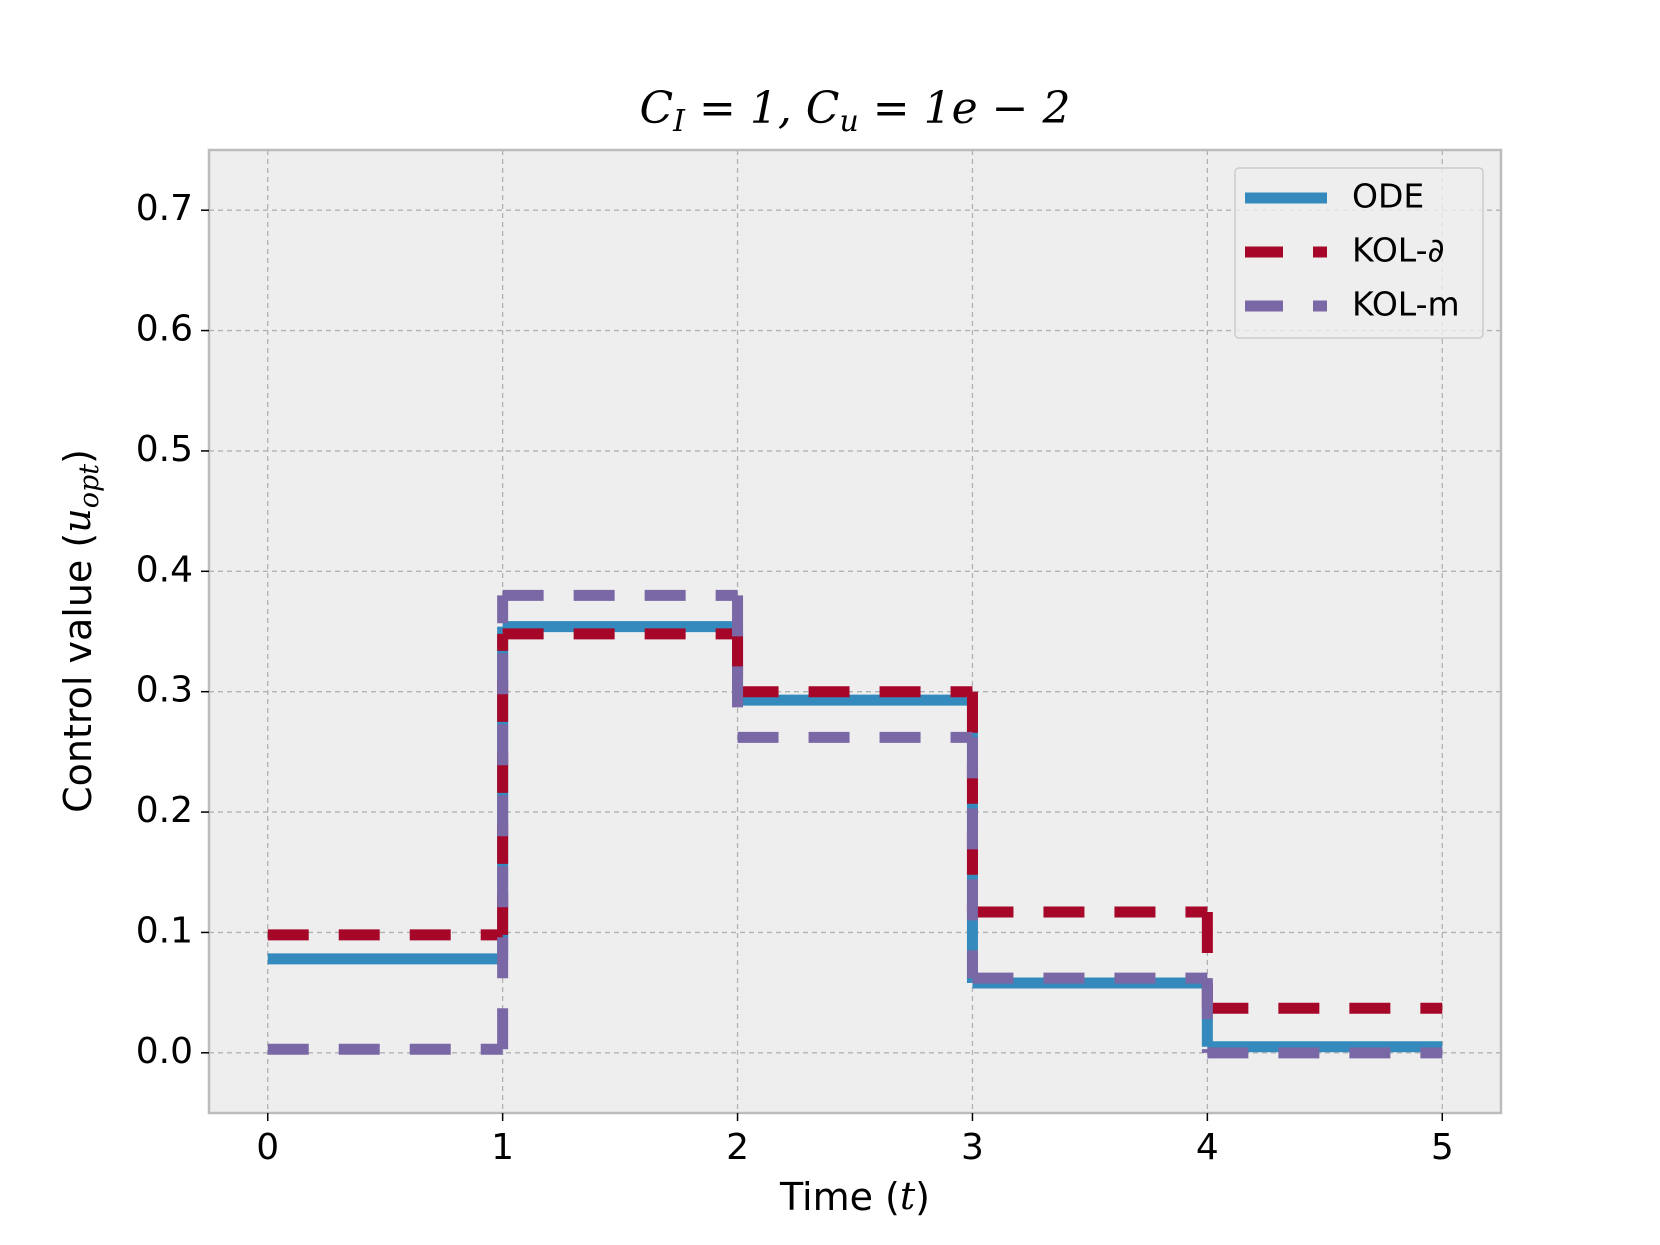 This screenshot has width=1660, height=1245. Describe the element at coordinates (1388, 196) in the screenshot. I see `legend-label: ODE` at that location.